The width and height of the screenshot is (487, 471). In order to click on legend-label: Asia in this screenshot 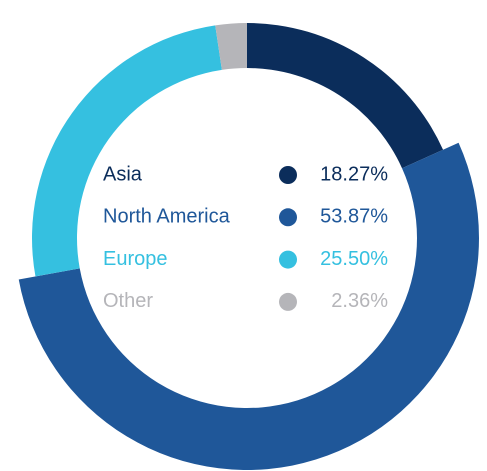, I will do `click(123, 174)`.